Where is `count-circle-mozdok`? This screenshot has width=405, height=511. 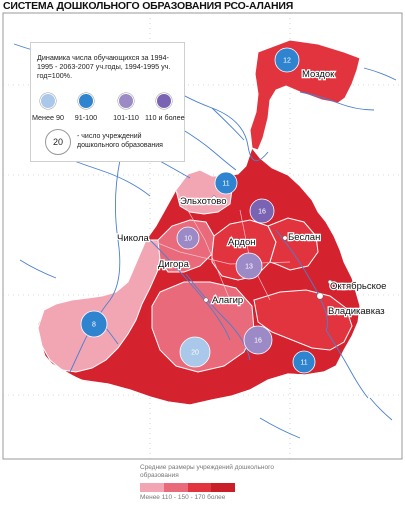
count-circle-mozdok is located at coordinates (287, 60).